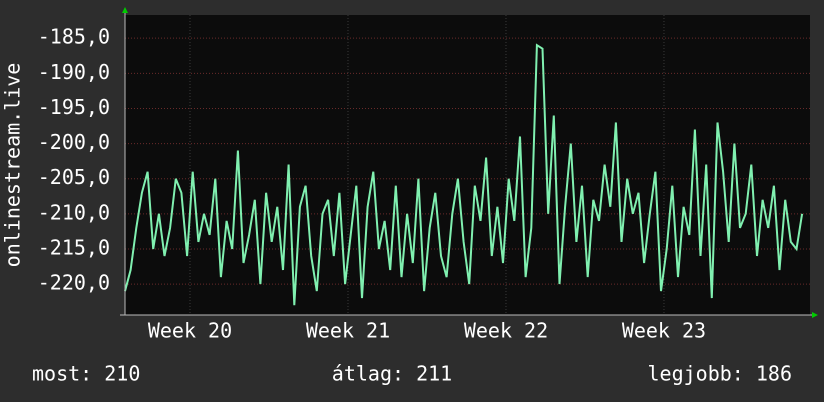 The width and height of the screenshot is (824, 402). Describe the element at coordinates (74, 142) in the screenshot. I see `y-tick-label: -200,0` at that location.